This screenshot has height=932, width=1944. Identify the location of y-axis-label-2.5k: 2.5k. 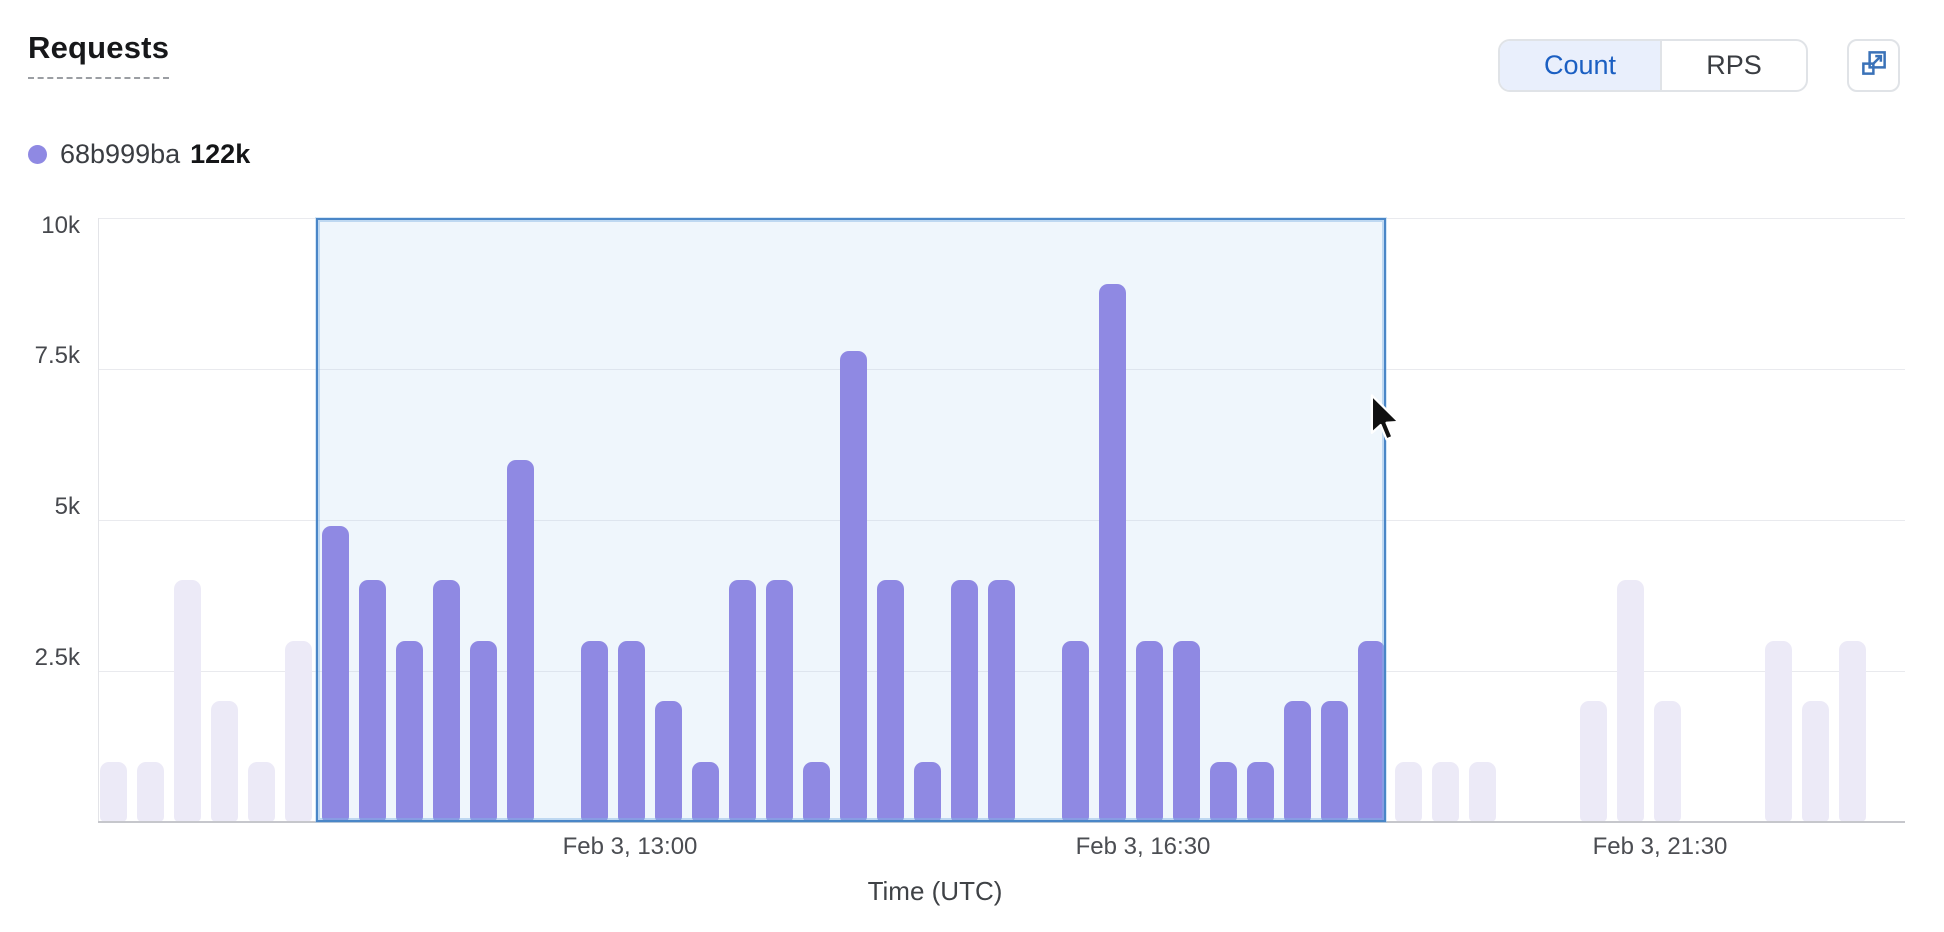
(57, 657).